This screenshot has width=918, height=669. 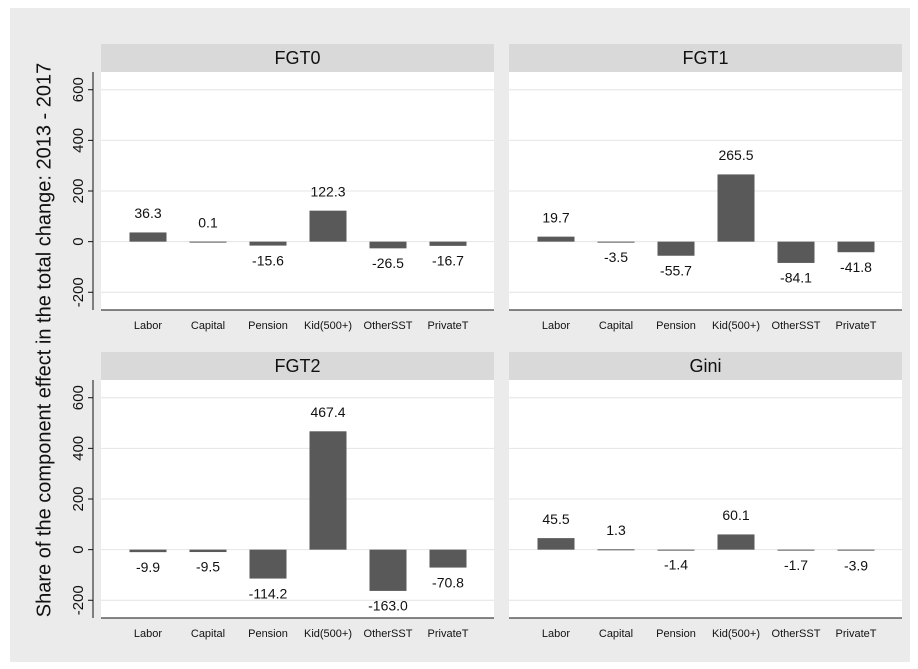 What do you see at coordinates (856, 565) in the screenshot?
I see `value-label: -3.9` at bounding box center [856, 565].